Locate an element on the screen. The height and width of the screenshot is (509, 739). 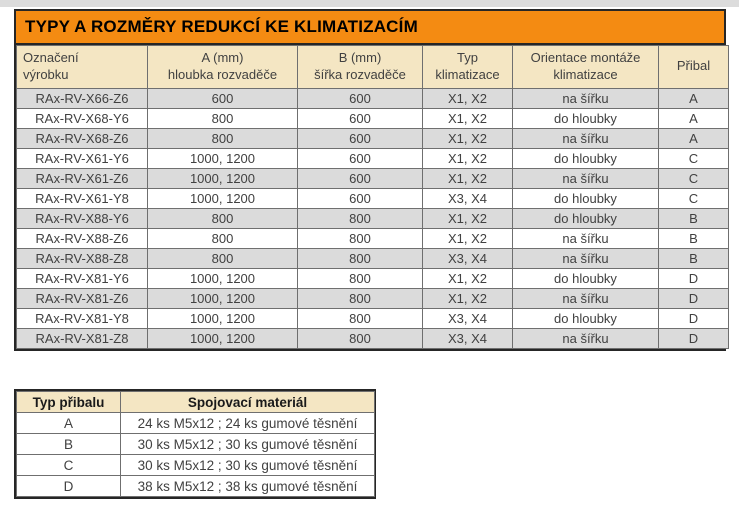
table-cell: RAx-RV-X61-Y6 is located at coordinates (82, 158).